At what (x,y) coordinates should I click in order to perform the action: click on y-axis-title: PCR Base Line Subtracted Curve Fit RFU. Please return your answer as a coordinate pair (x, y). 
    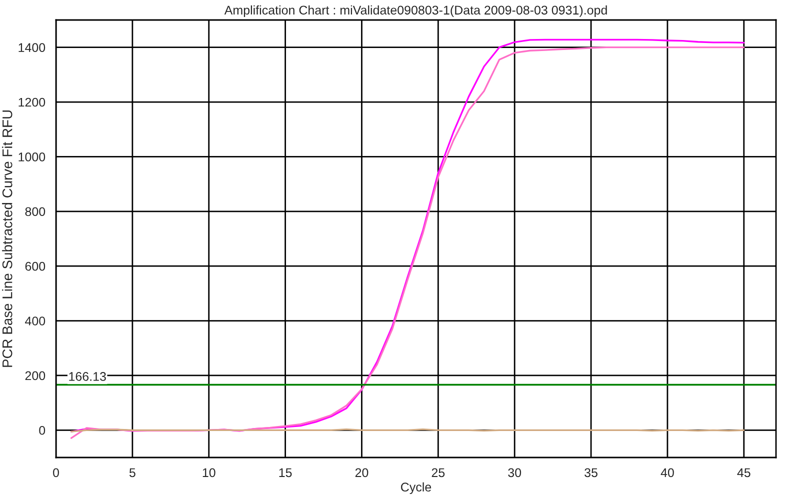
    Looking at the image, I should click on (7, 238).